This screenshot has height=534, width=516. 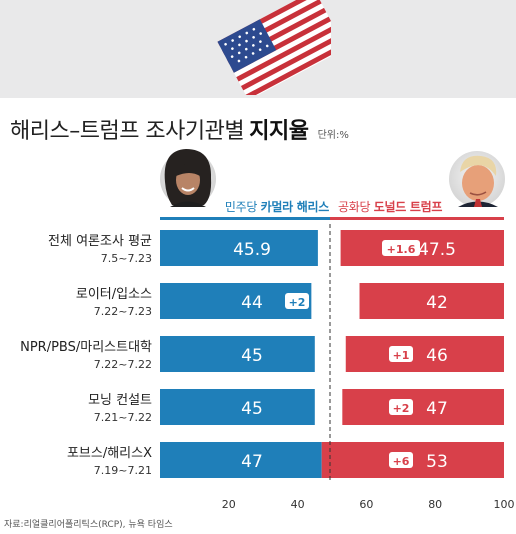 I want to click on category-label: 전체 여론조사 평균, so click(x=100, y=241).